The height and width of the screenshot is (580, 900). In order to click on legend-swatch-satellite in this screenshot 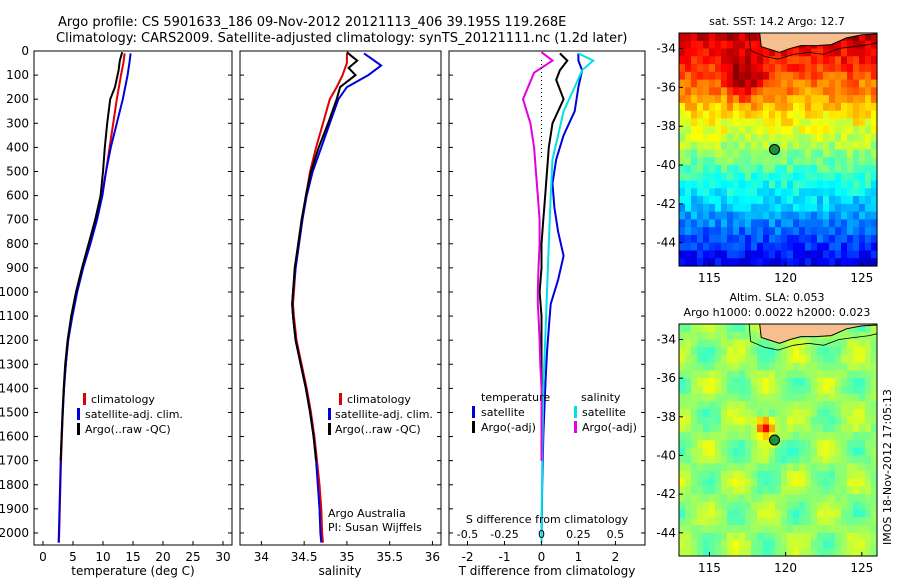, I will do `click(78, 414)`.